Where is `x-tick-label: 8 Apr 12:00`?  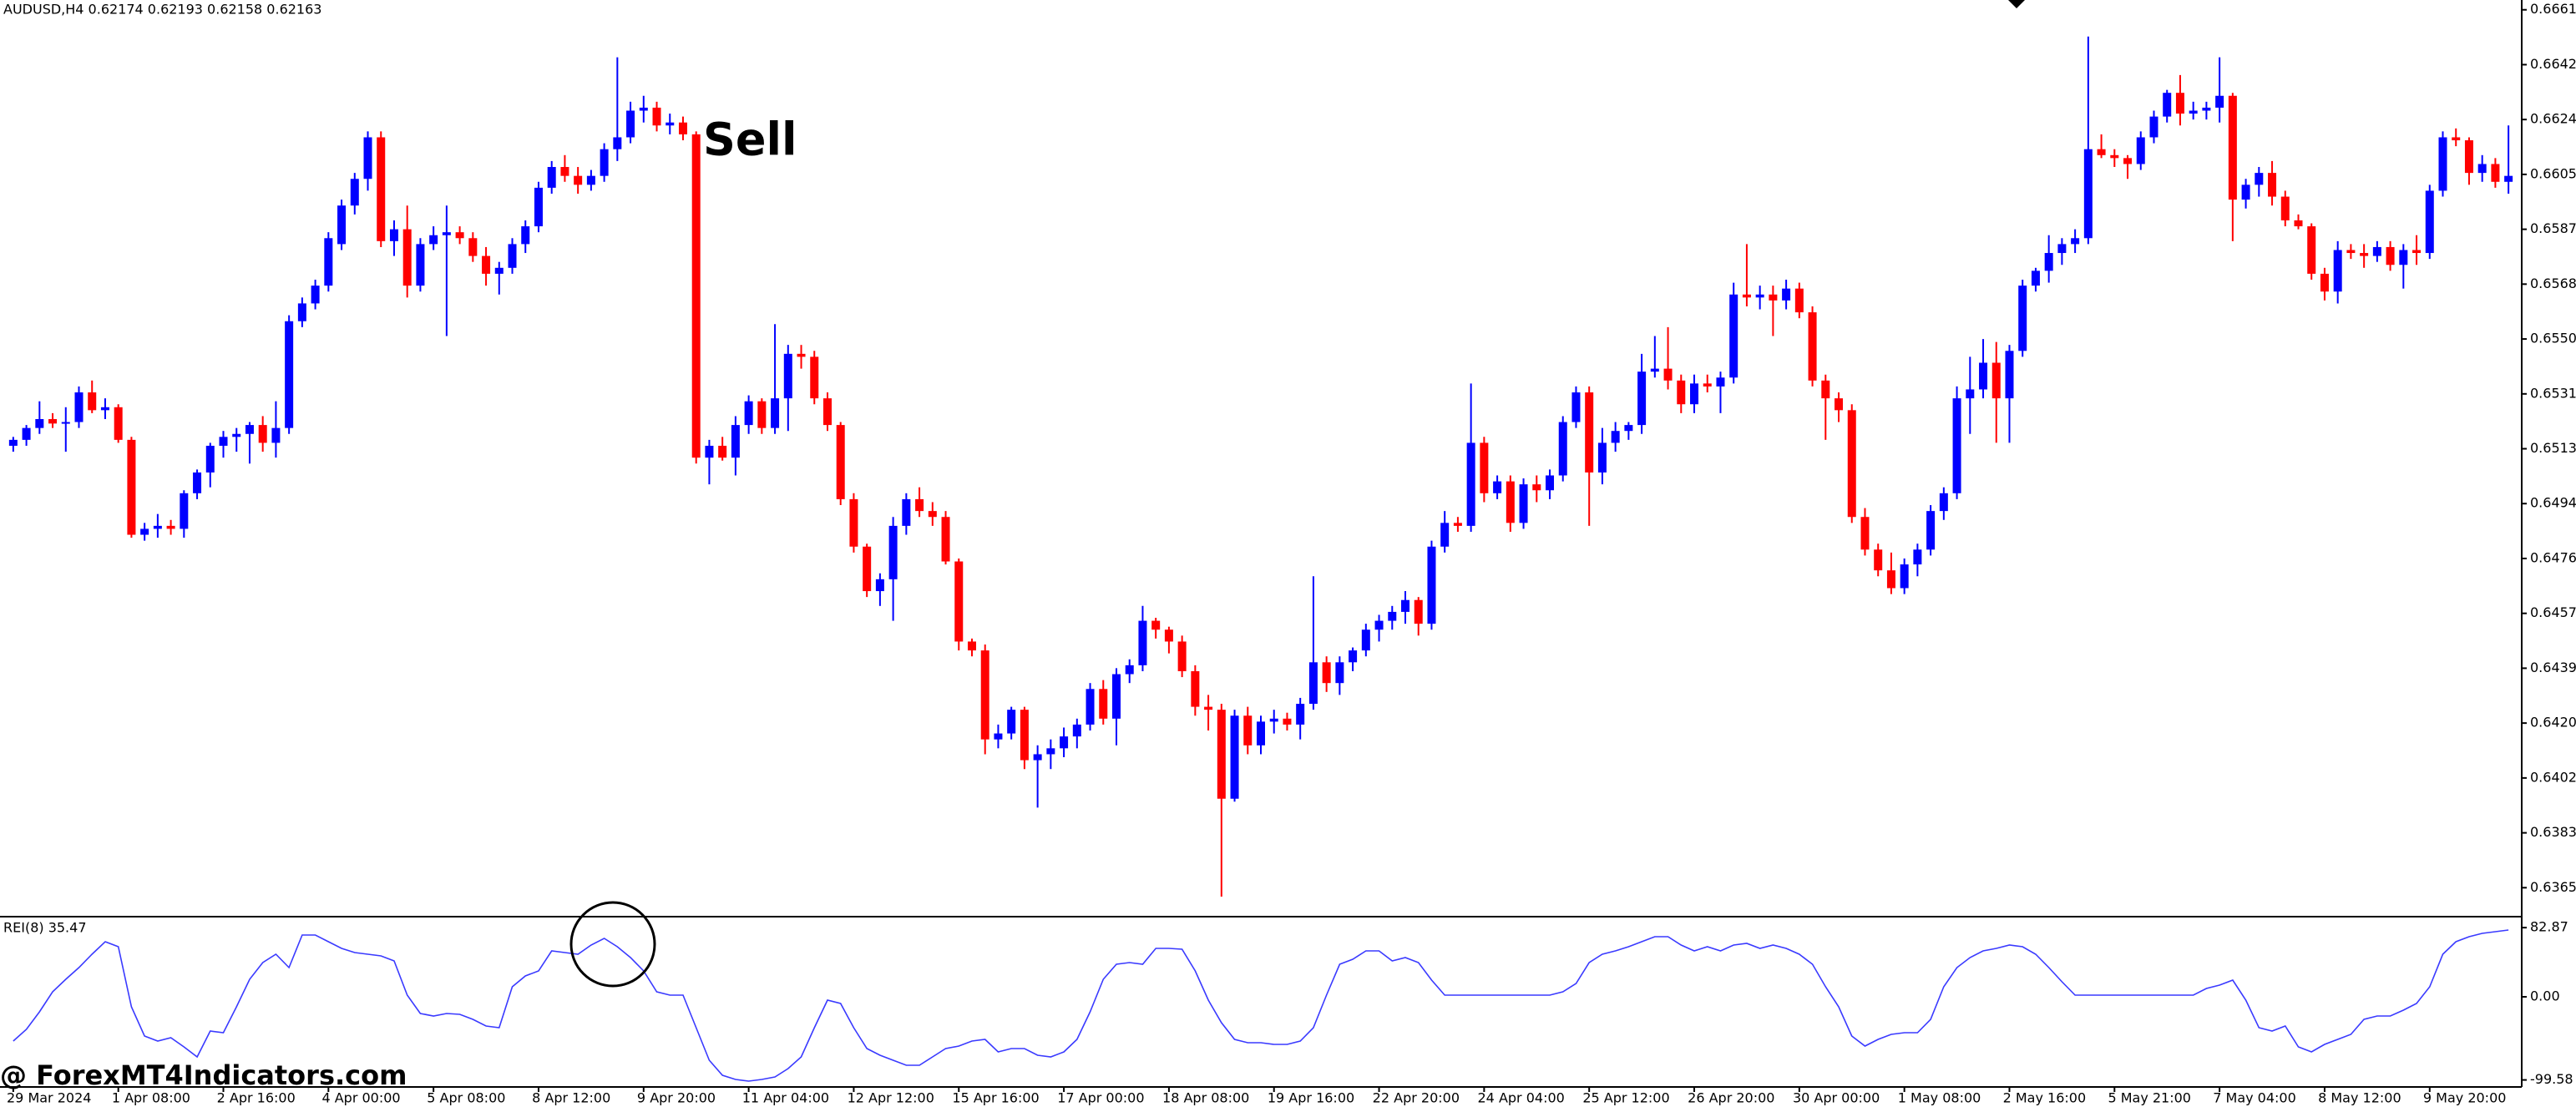
x-tick-label: 8 Apr 12:00 is located at coordinates (571, 1098).